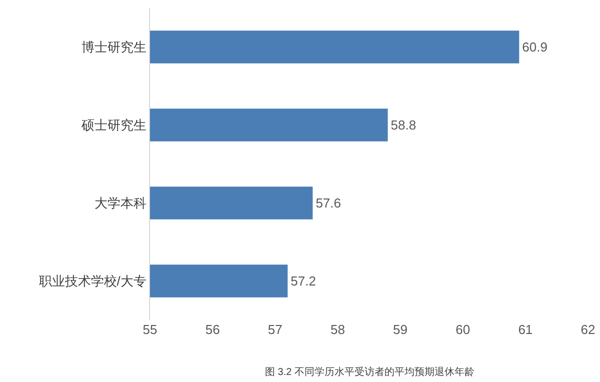  I want to click on data-label: 60.9, so click(535, 47).